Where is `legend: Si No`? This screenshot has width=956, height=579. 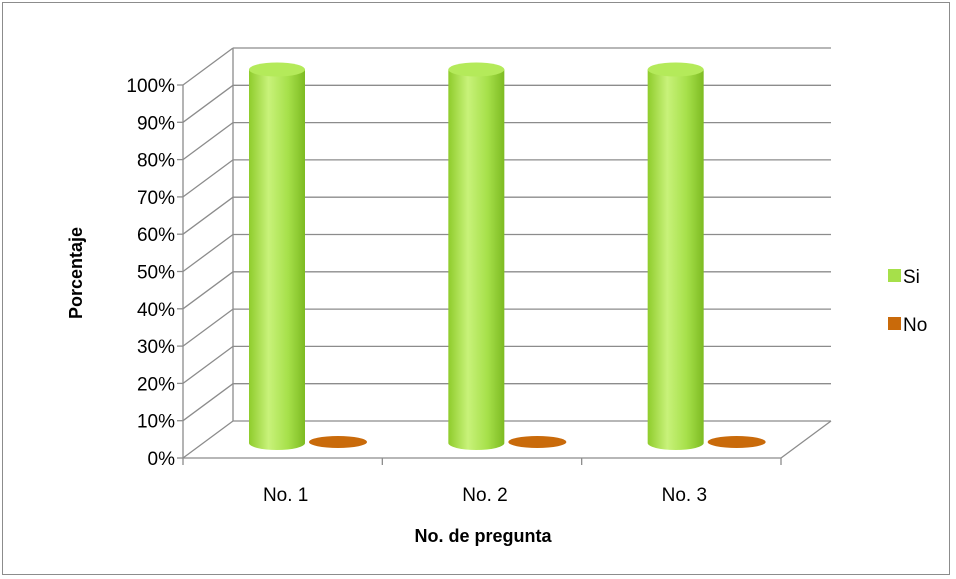
legend: Si No is located at coordinates (907, 301).